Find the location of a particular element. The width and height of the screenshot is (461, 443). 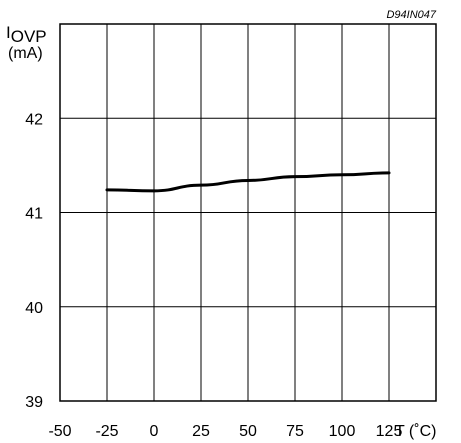

y-axis-title-sub: OVP is located at coordinates (29, 36).